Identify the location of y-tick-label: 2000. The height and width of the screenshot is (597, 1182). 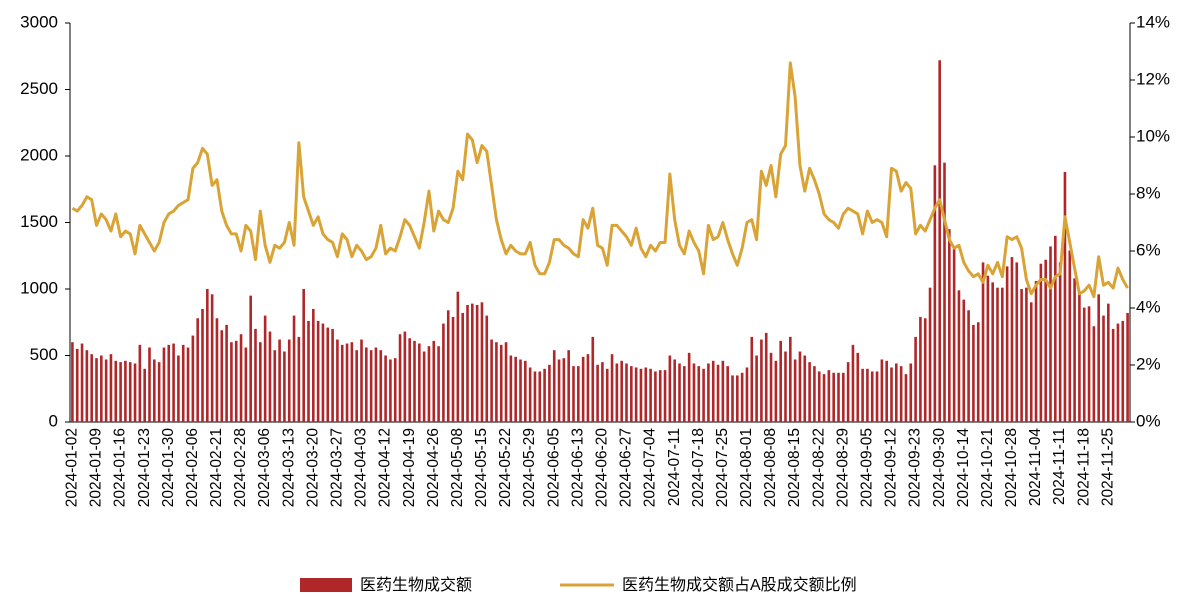
(39, 154).